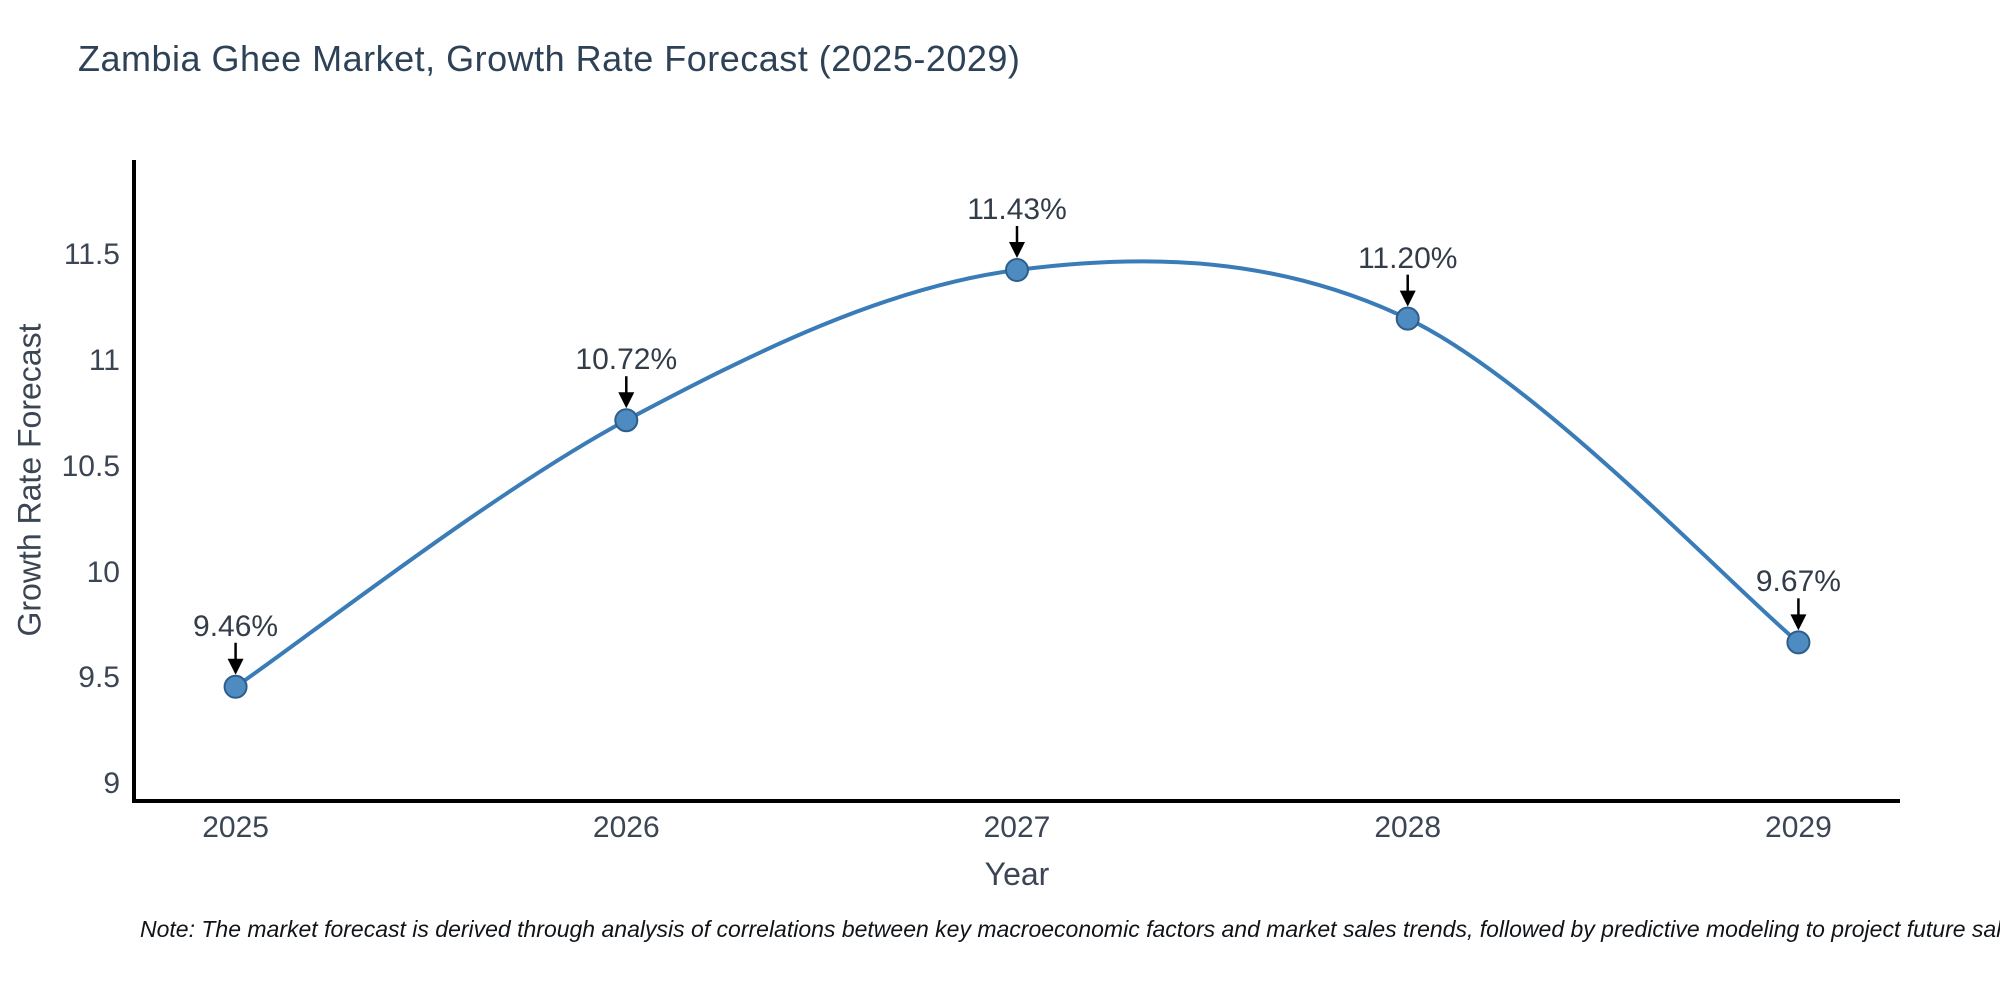 The width and height of the screenshot is (2000, 1000). I want to click on x-tick-label: 2026, so click(626, 827).